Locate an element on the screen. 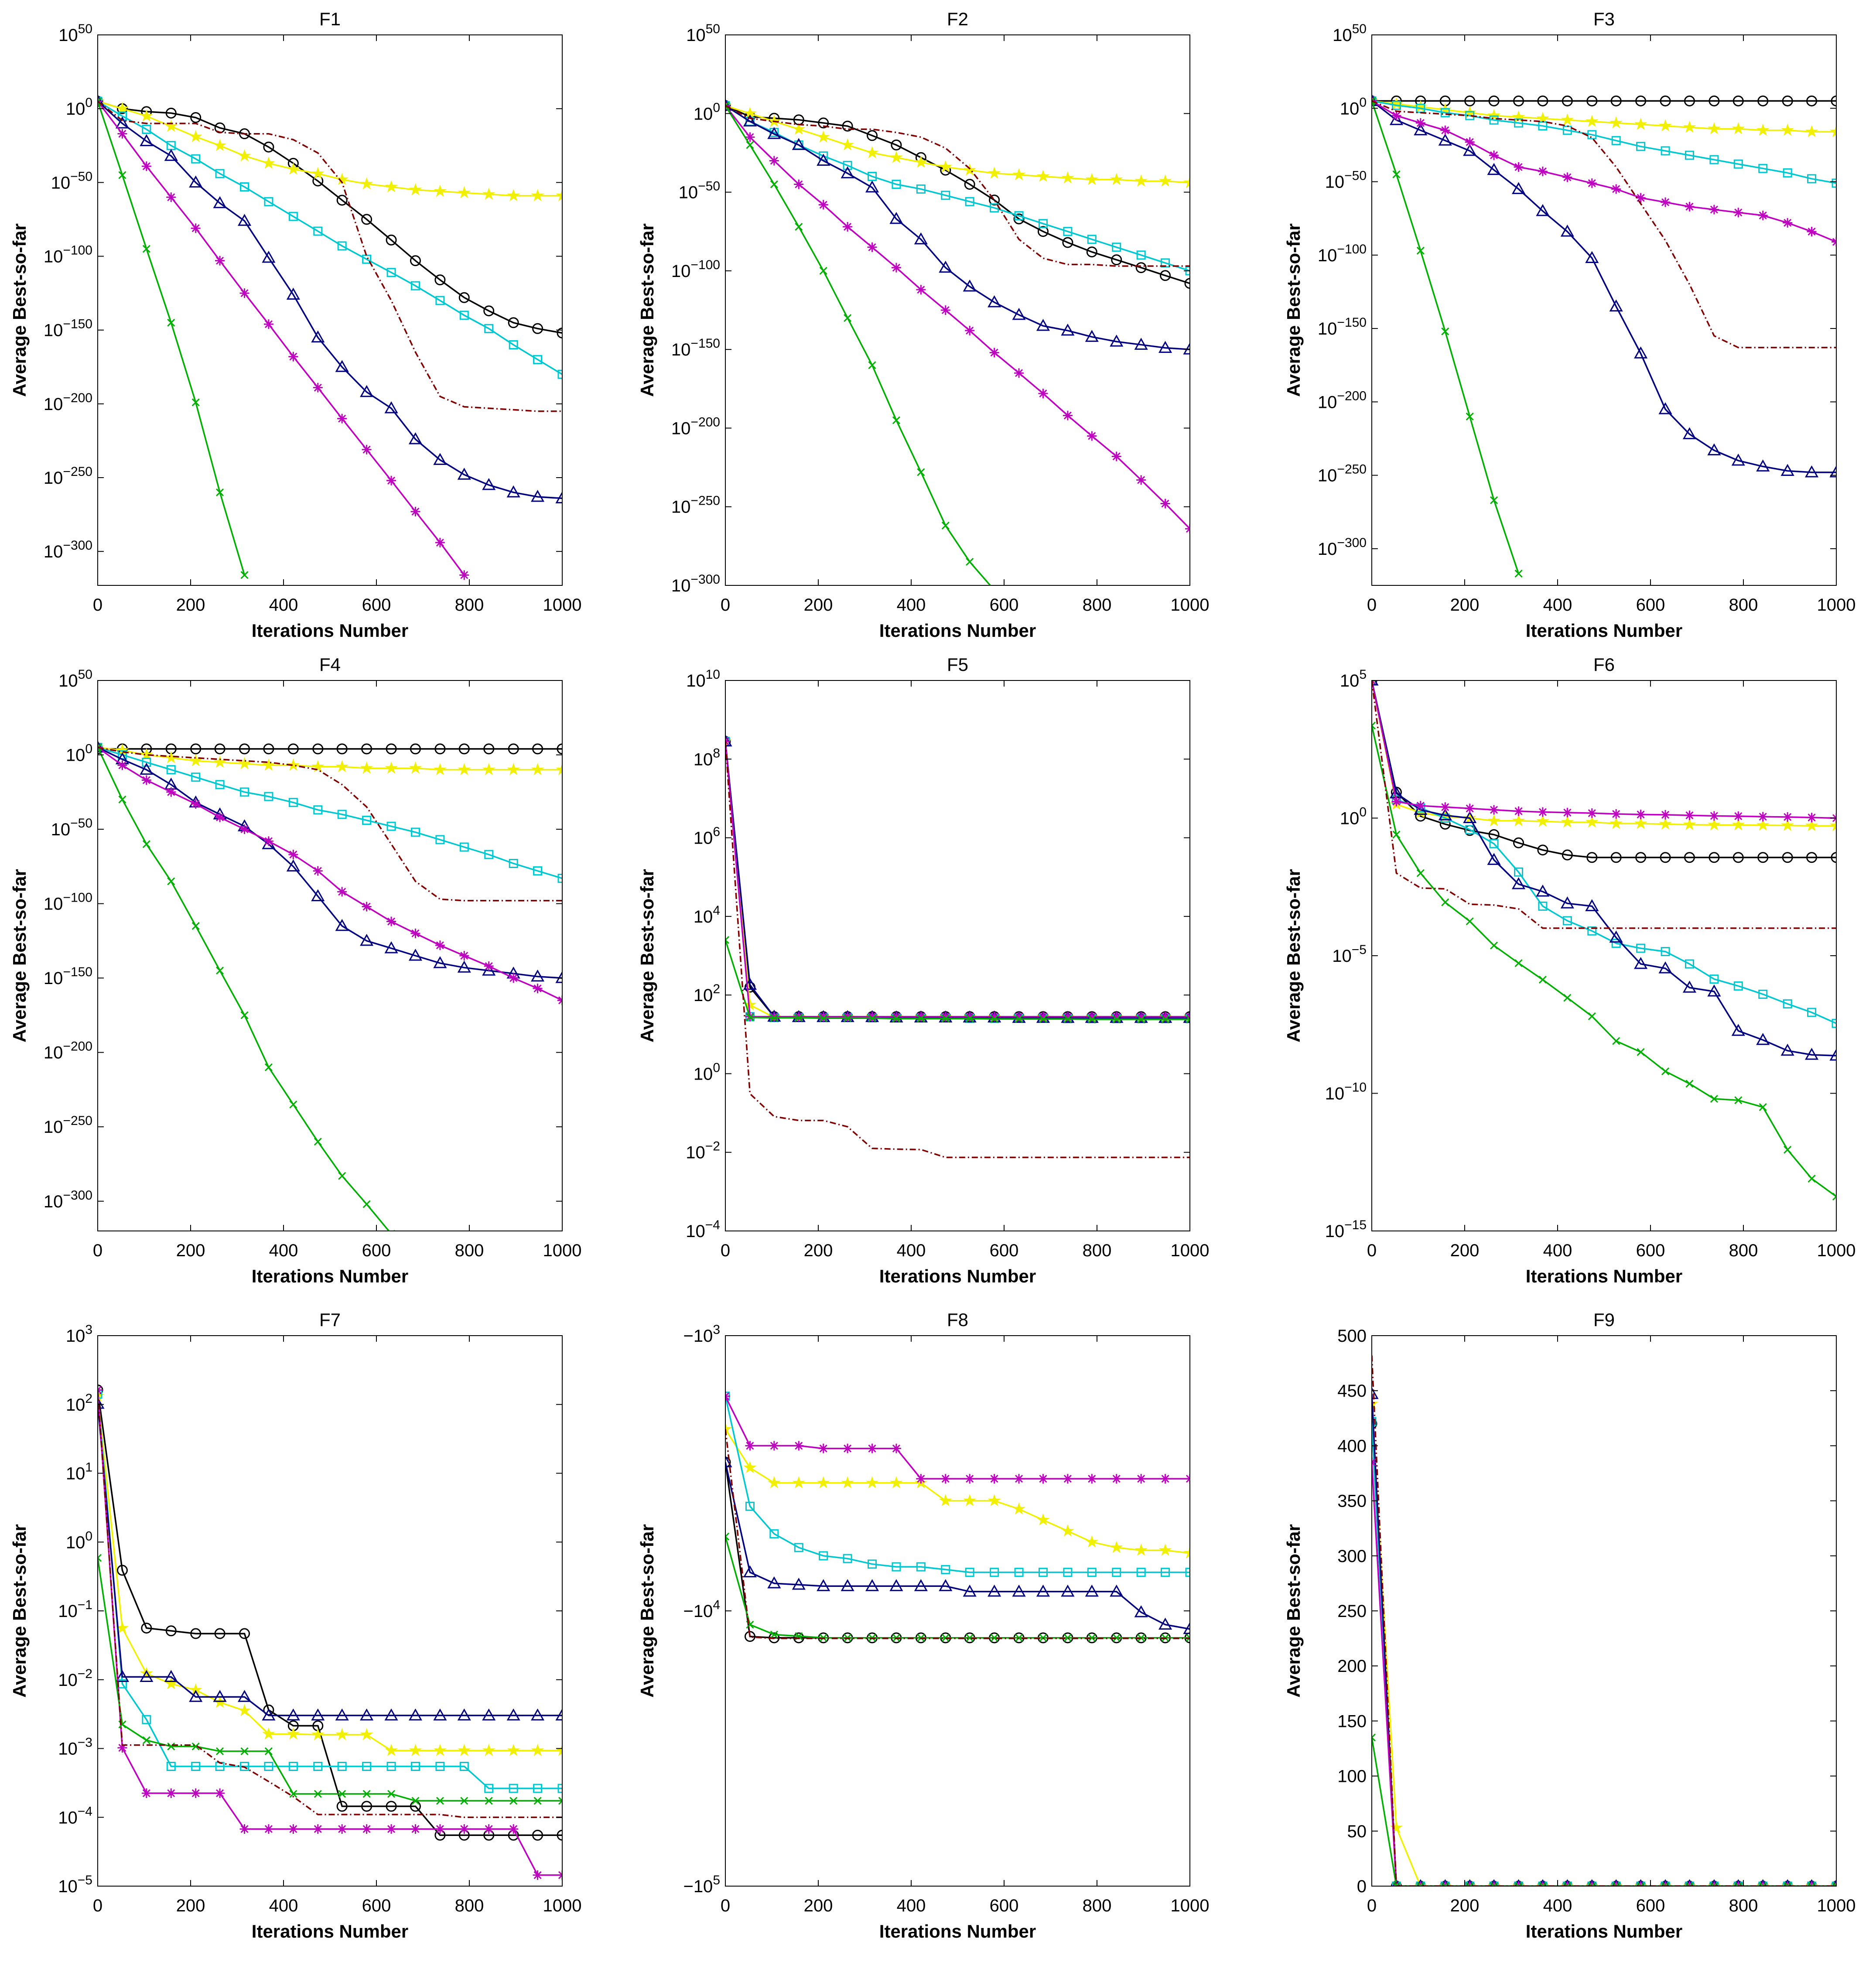 This screenshot has height=1969, width=1876. f3-series-square-marker is located at coordinates (1519, 123).